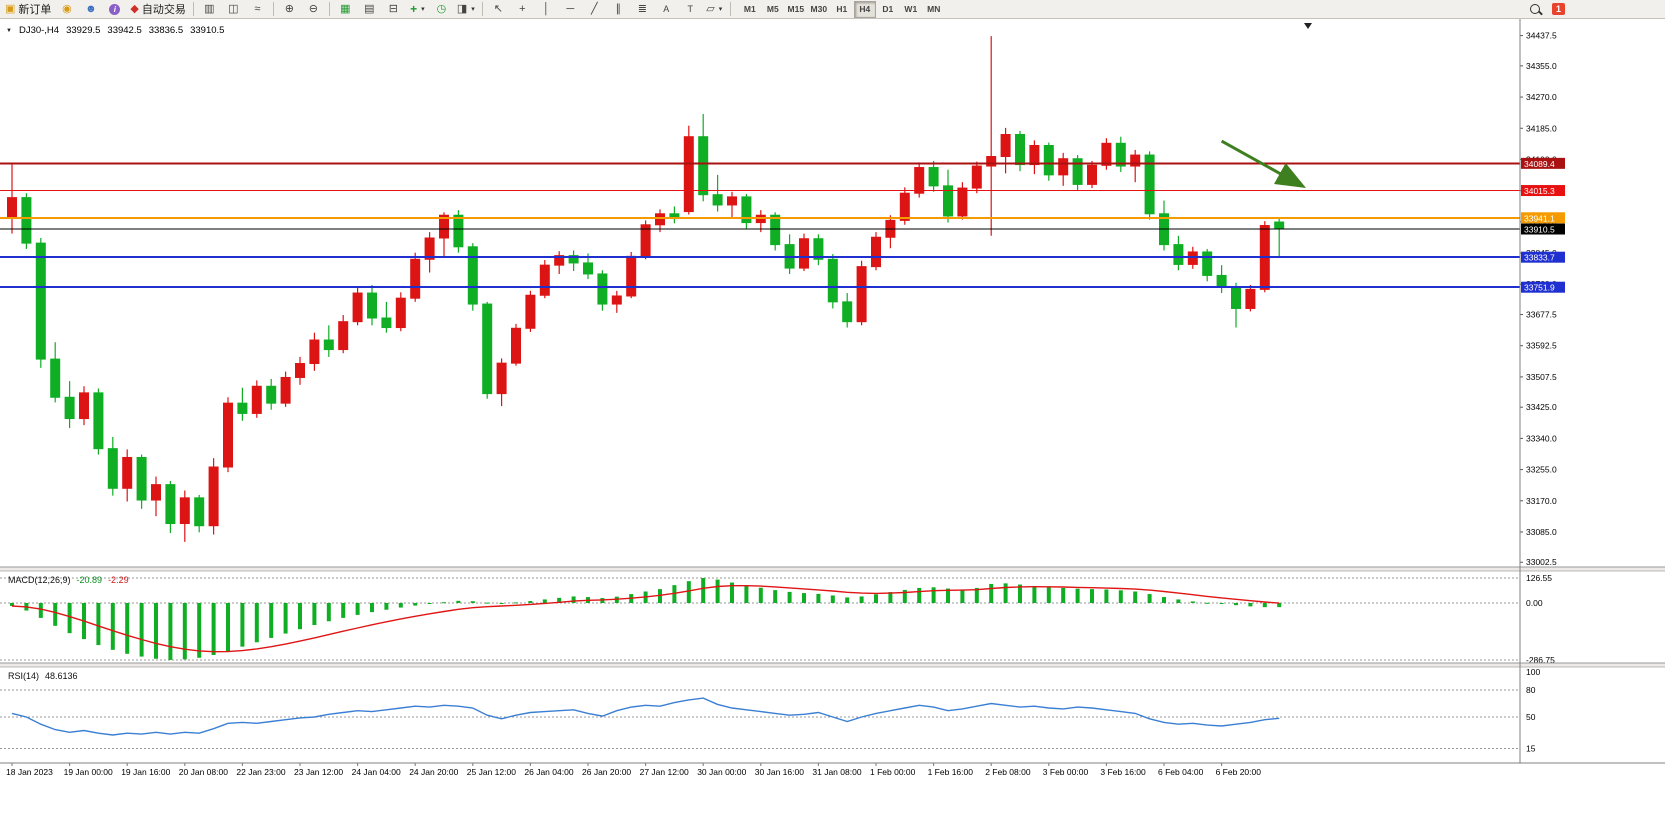 This screenshot has height=832, width=1665. I want to click on new-chart-button: + ▾, so click(417, 9).